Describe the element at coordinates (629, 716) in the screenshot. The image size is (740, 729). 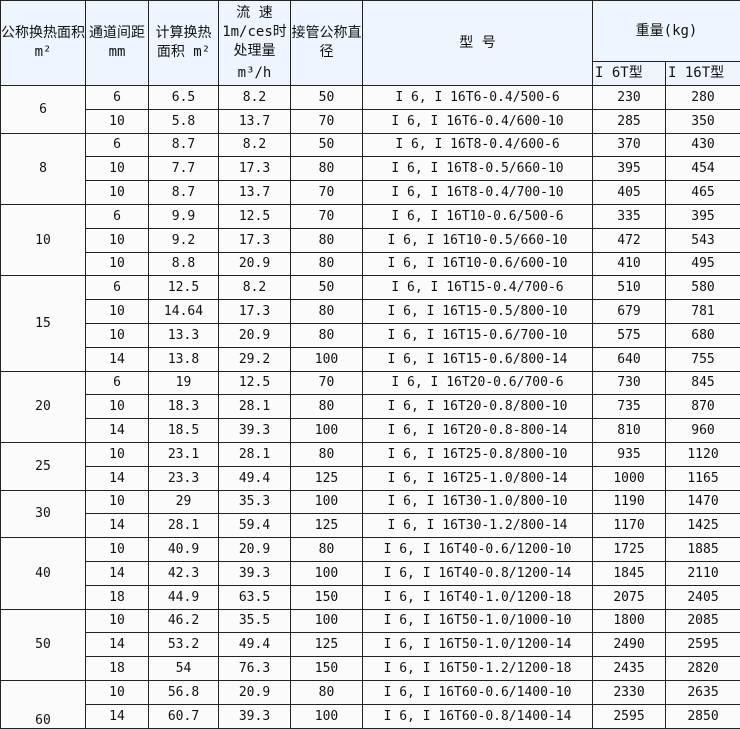
I see `cell-weight-6t: 2595` at that location.